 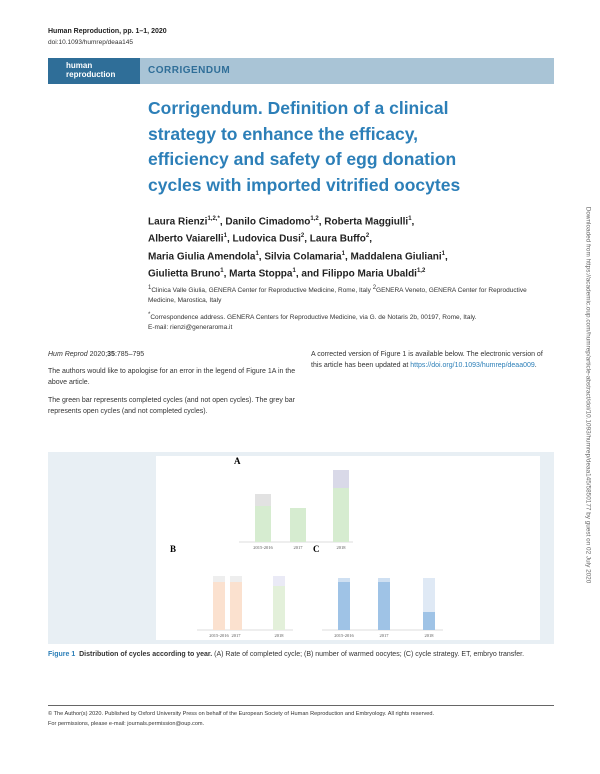 I want to click on logo-box, so click(x=94, y=71).